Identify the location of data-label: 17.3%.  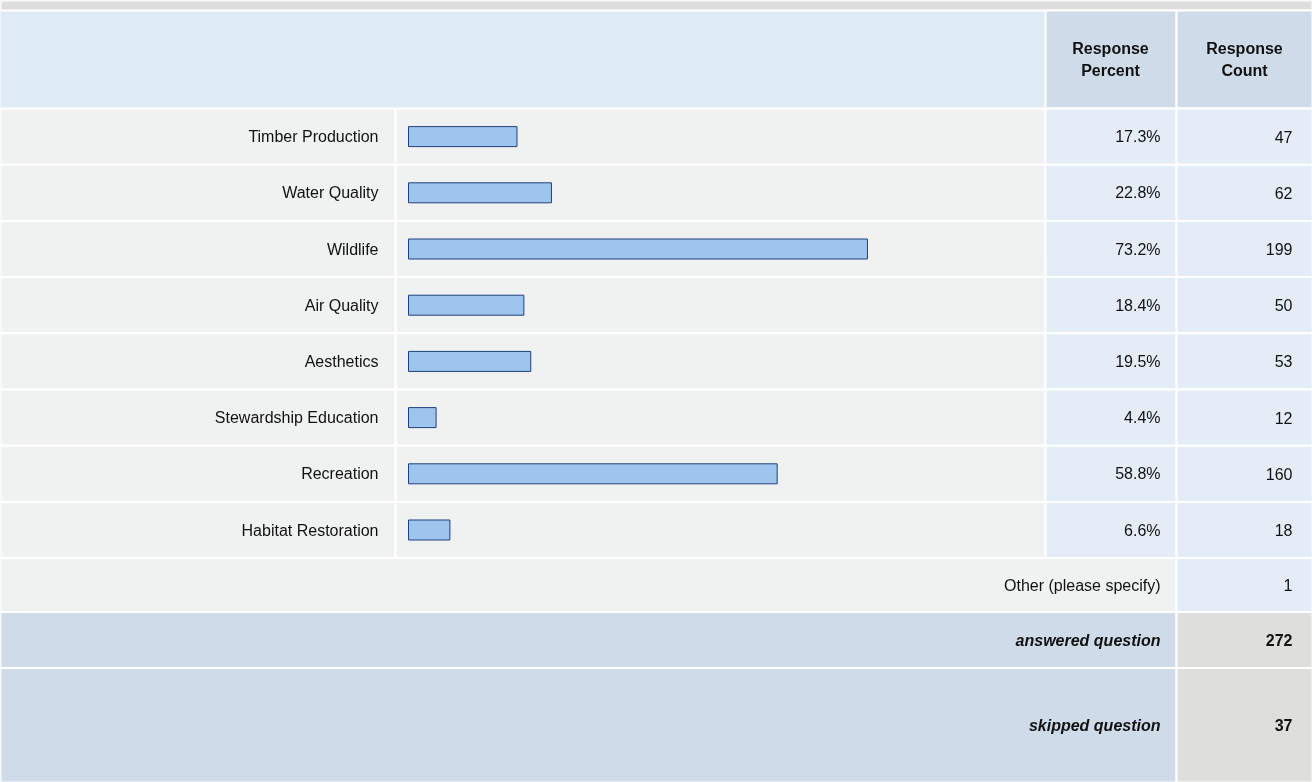
(1138, 137).